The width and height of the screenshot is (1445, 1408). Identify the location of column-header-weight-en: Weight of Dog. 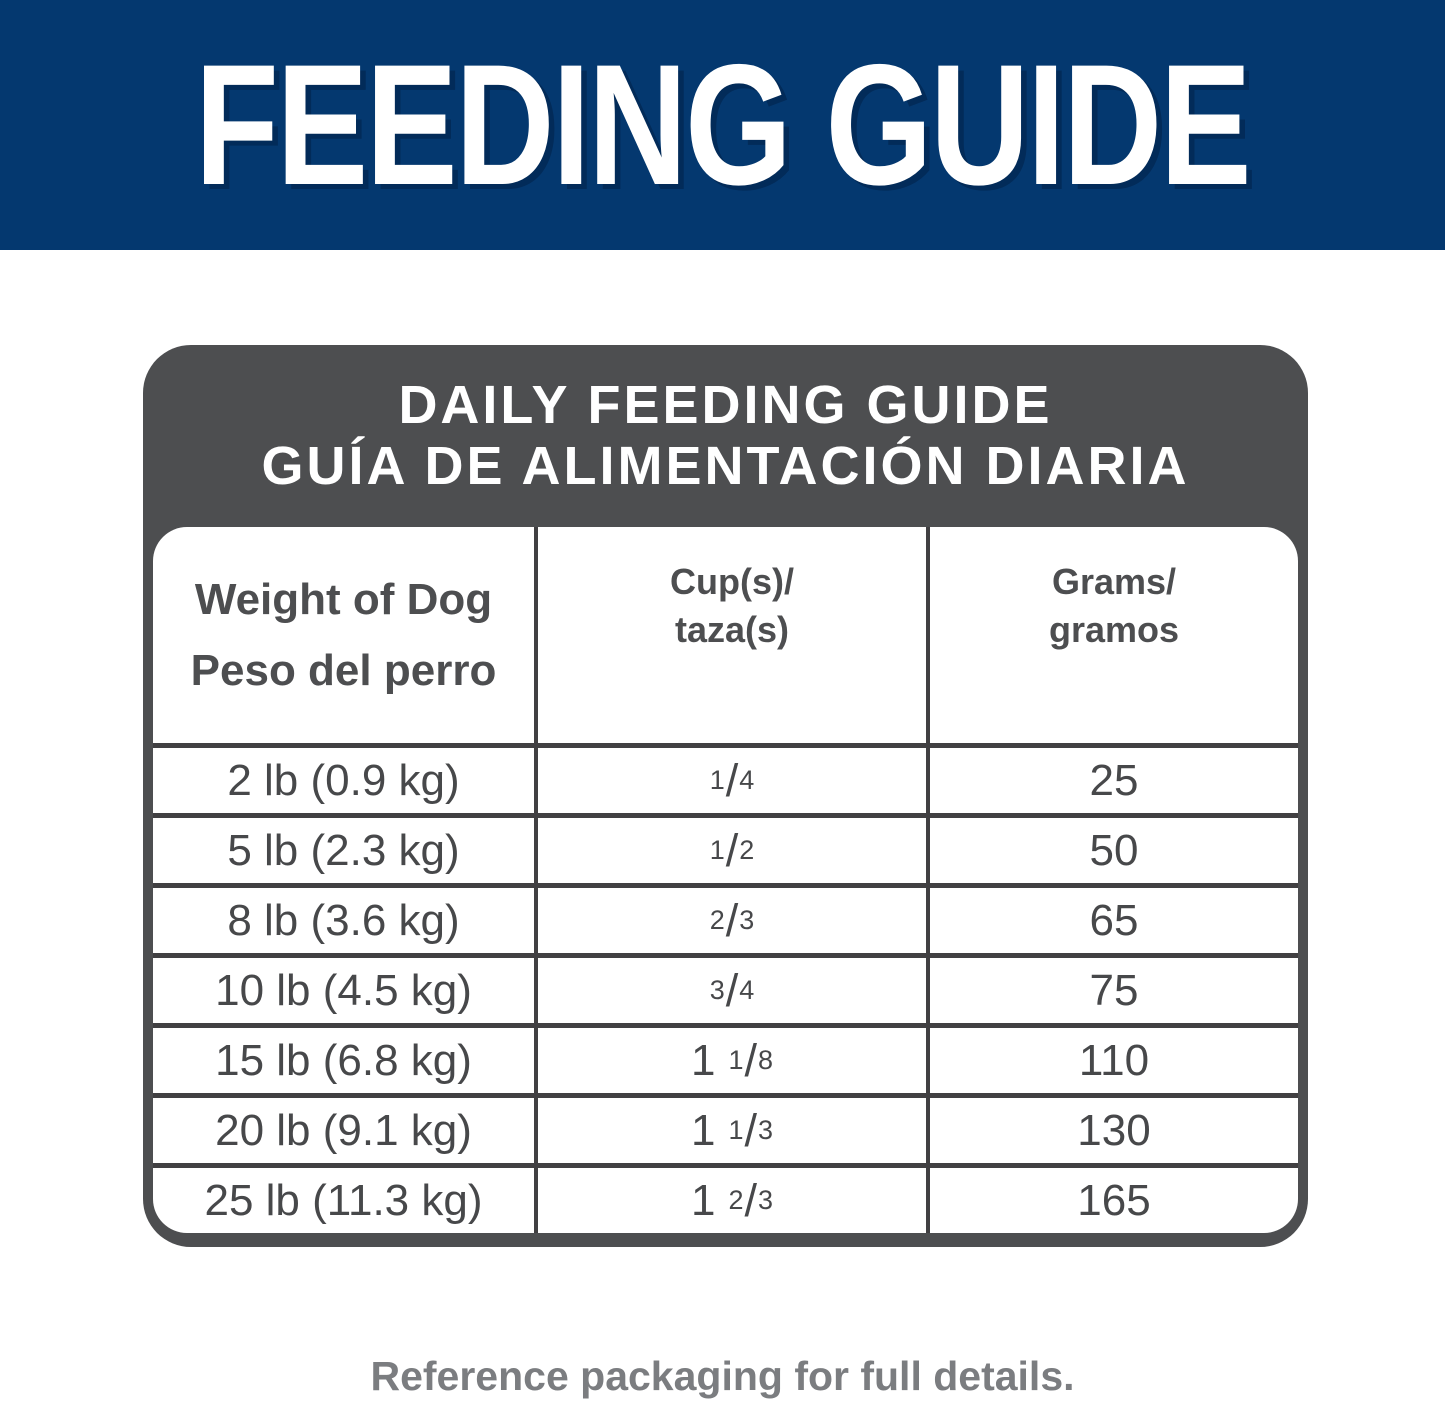
(343, 599).